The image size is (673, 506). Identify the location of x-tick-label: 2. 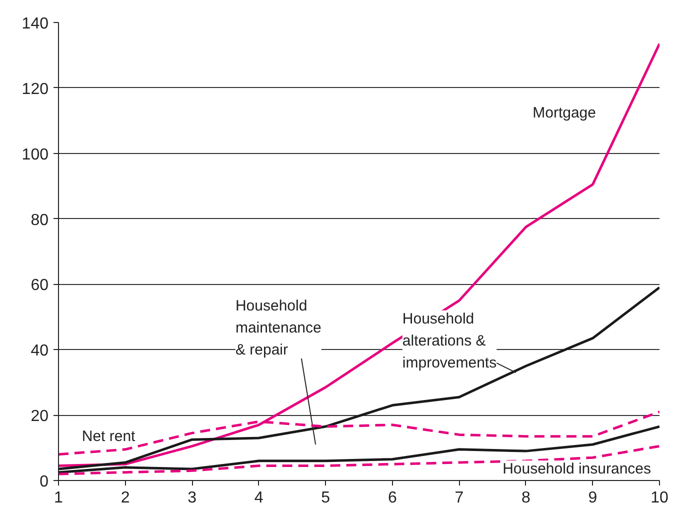
(125, 498).